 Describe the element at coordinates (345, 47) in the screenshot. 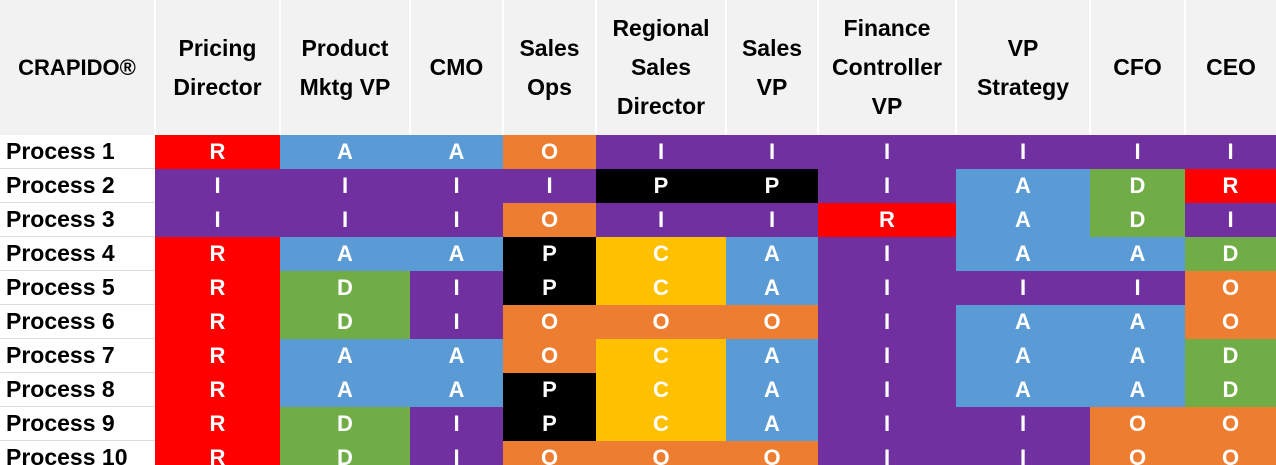

I see `header-line: Product` at that location.